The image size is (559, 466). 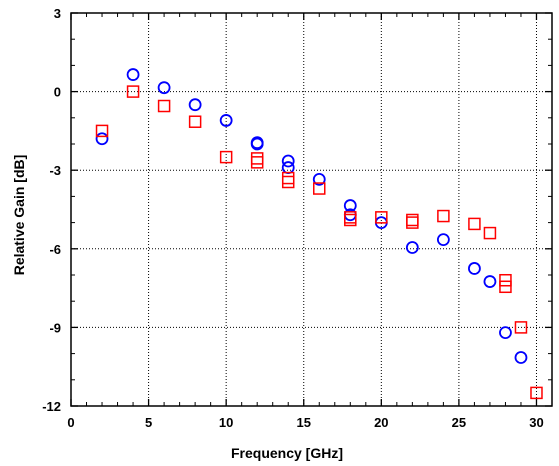 What do you see at coordinates (304, 422) in the screenshot?
I see `x-tick-label: 15` at bounding box center [304, 422].